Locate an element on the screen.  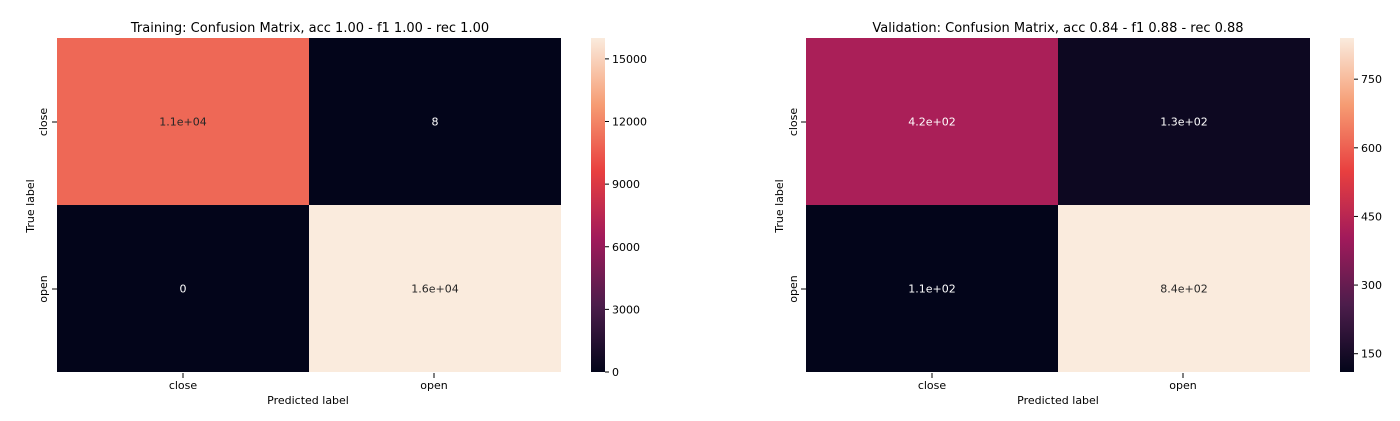
training-cell-close-close is located at coordinates (183, 121).